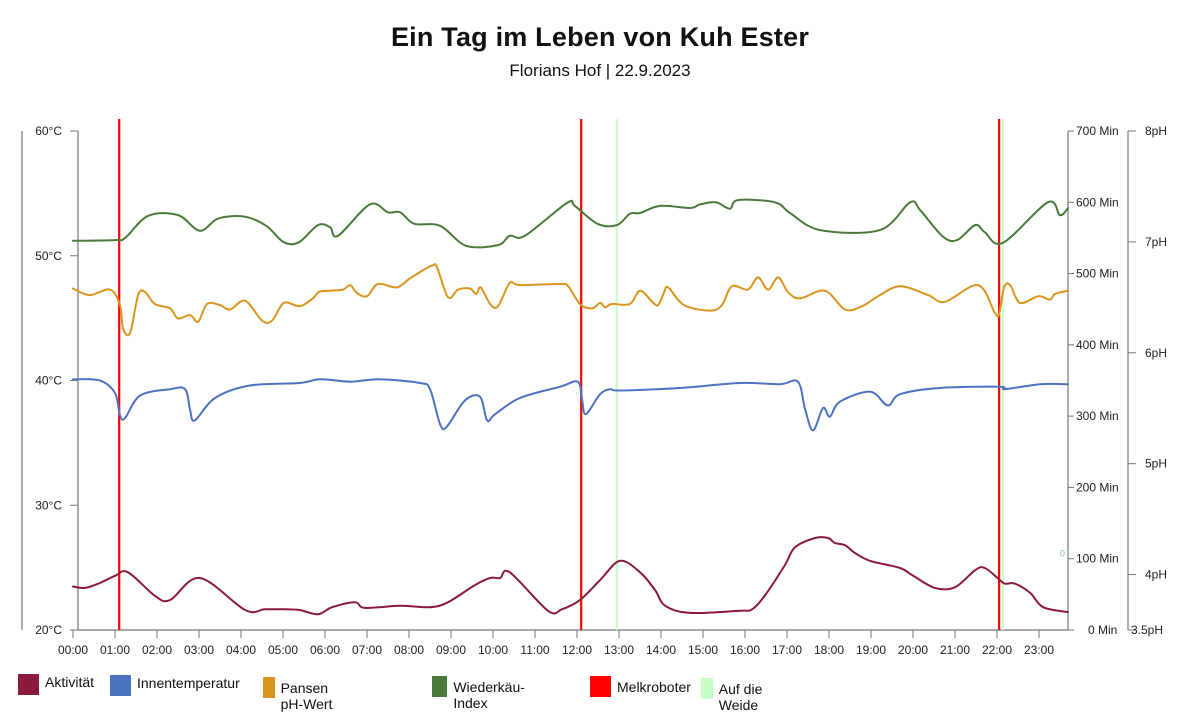  Describe the element at coordinates (325, 650) in the screenshot. I see `x-tick-label: 06:00` at that location.